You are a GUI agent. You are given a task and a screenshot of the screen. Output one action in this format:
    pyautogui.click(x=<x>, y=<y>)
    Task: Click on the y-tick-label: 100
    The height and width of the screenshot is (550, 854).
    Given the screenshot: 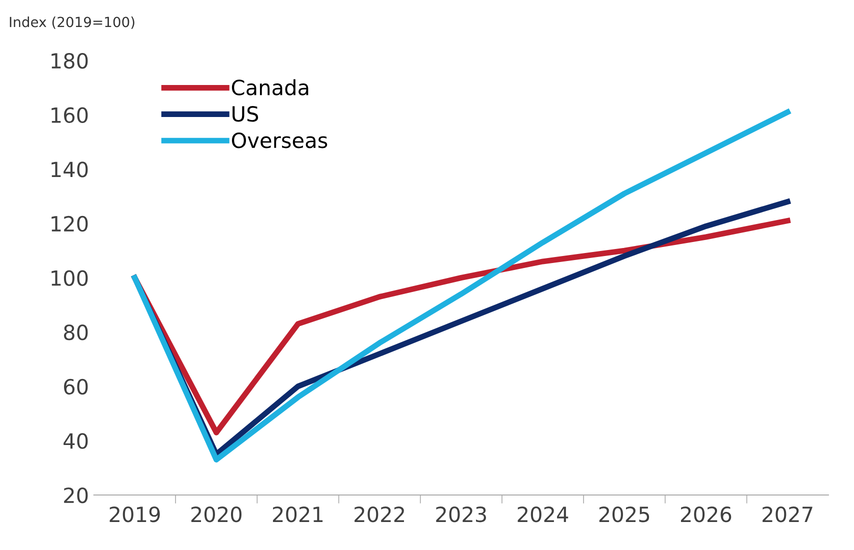 What is the action you would take?
    pyautogui.click(x=70, y=278)
    